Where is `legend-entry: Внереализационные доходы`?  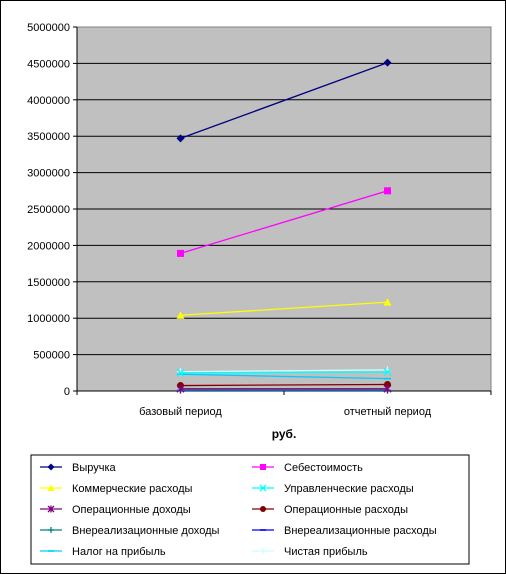
legend-entry: Внереализационные доходы is located at coordinates (129, 531).